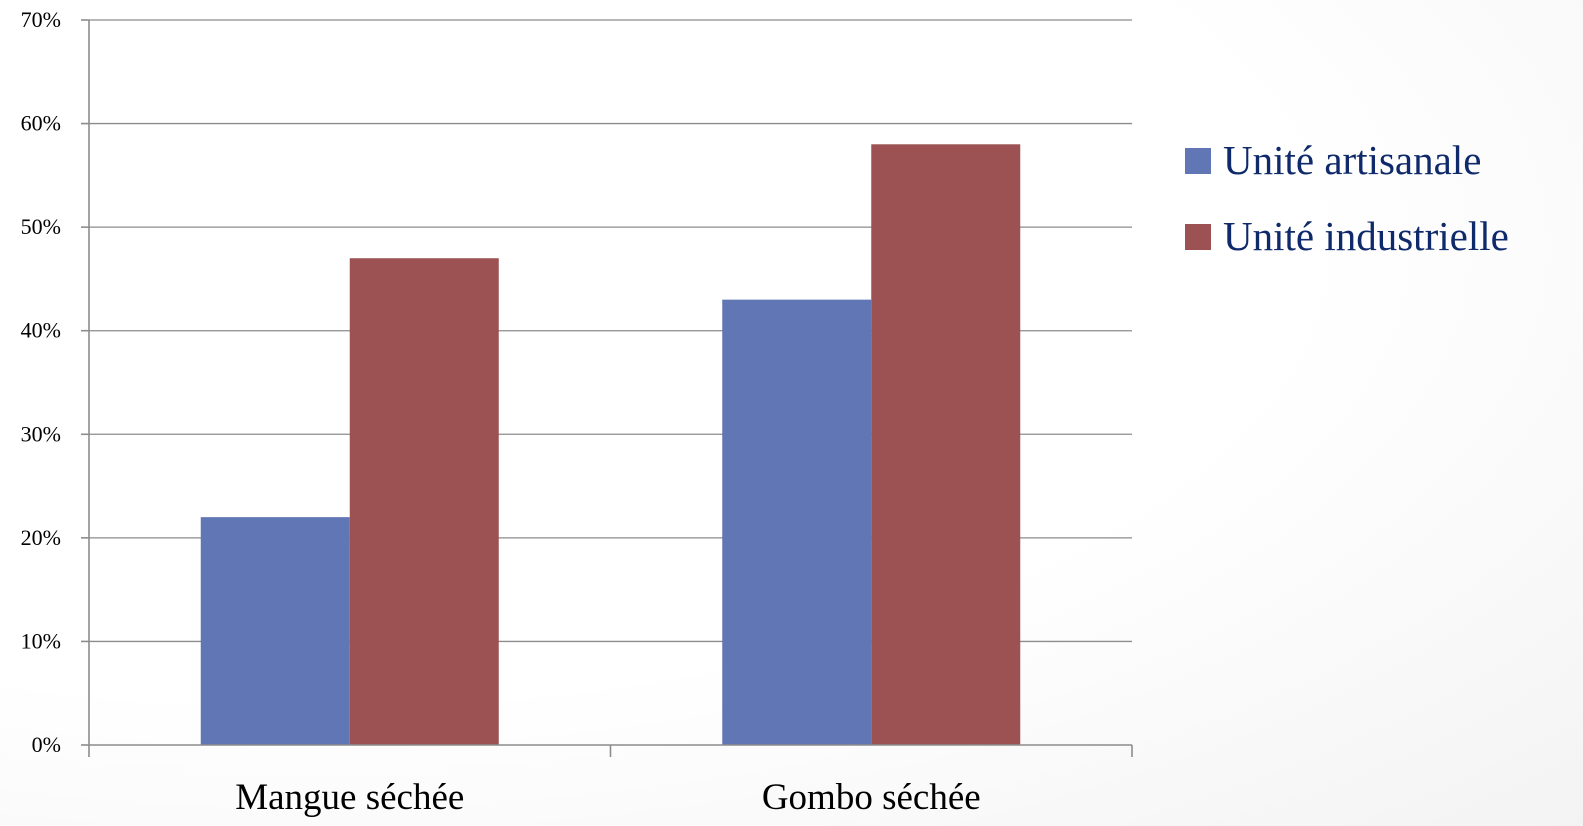 This screenshot has height=826, width=1583. I want to click on x-category-label: Mangue séchée, so click(349, 797).